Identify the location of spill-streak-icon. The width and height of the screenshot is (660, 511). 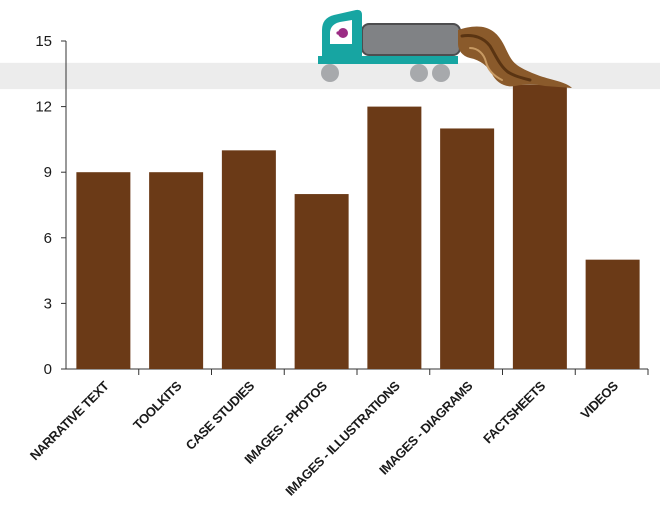
(496, 58).